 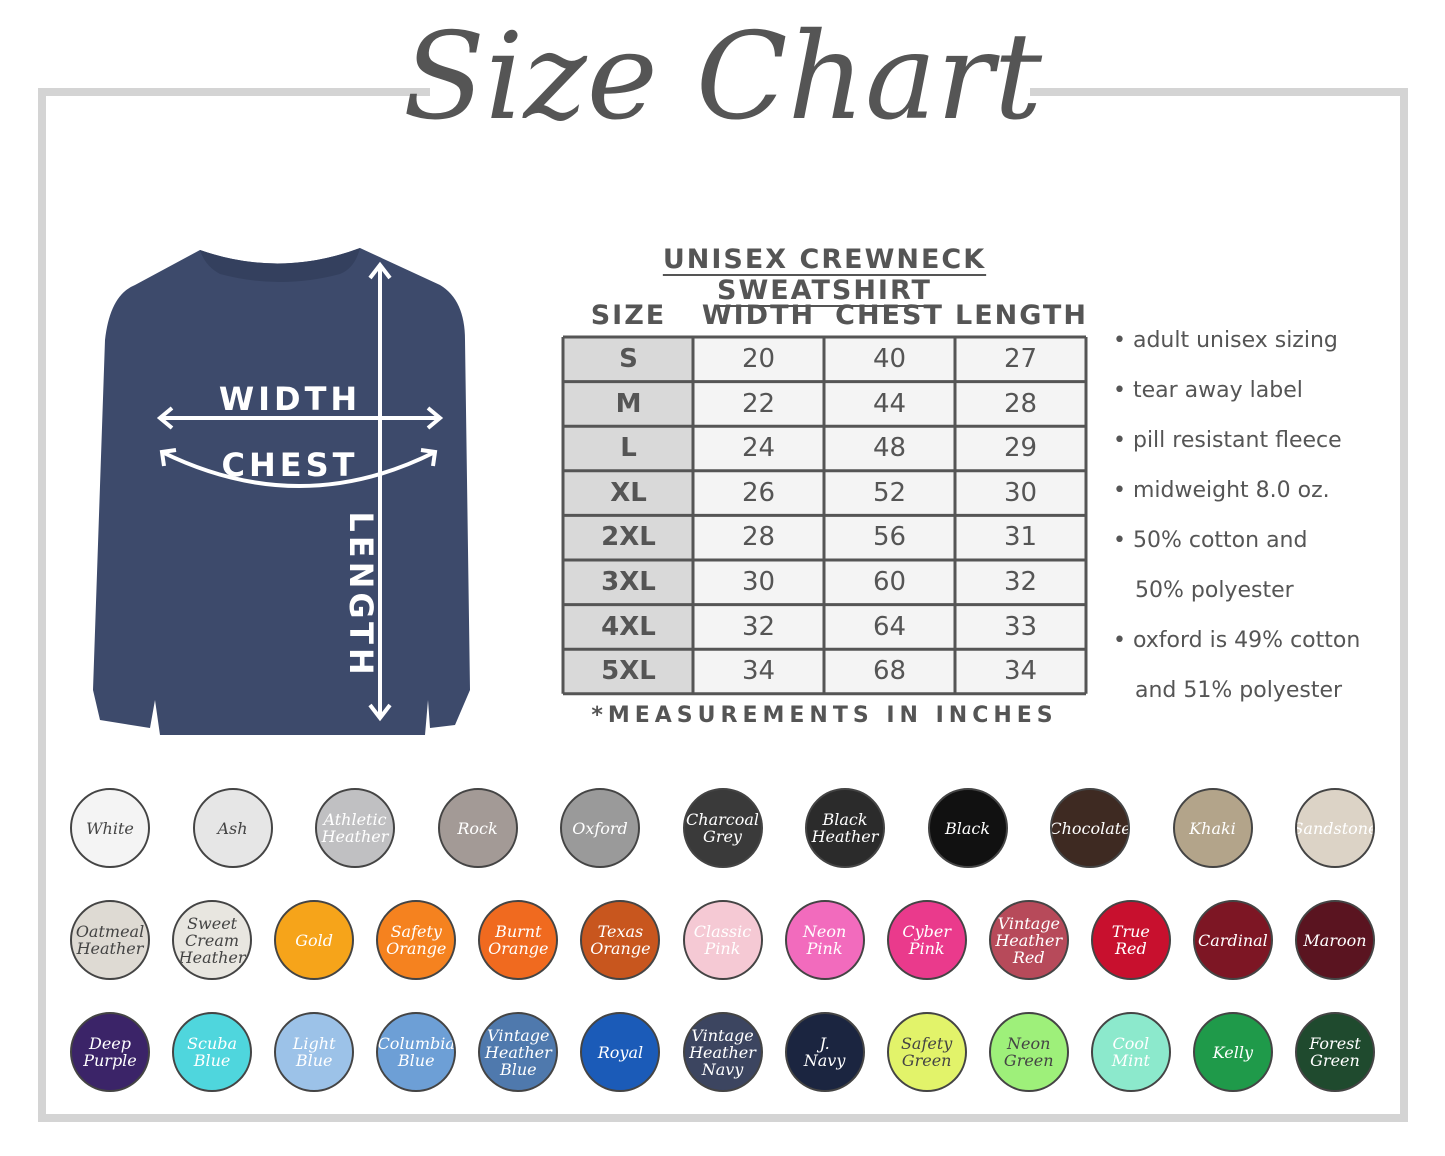 What do you see at coordinates (1028, 1052) in the screenshot?
I see `color-swatch: Neon Green` at bounding box center [1028, 1052].